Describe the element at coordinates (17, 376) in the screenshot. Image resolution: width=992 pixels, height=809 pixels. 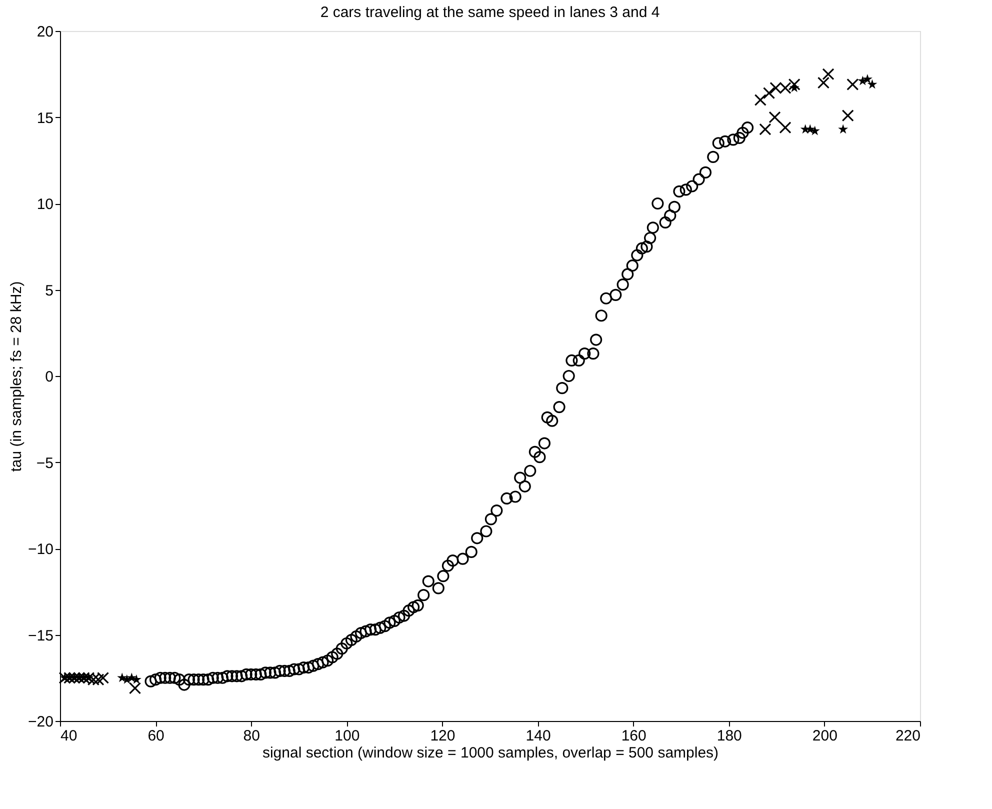
I see `y-axis-title: tau (in samples; fs = 28 kHz)` at that location.